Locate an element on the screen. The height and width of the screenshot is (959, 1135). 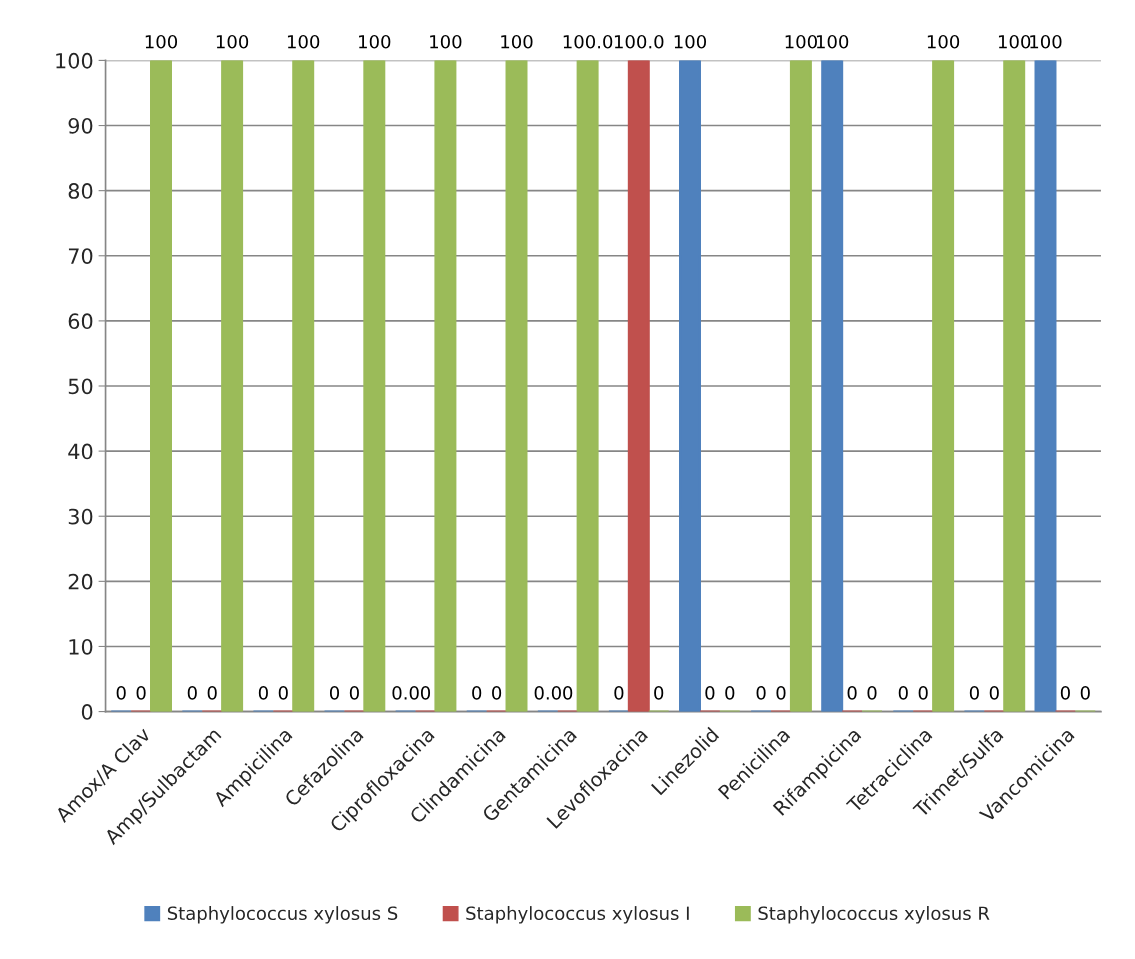
y-tick-label: 80 is located at coordinates (80, 191).